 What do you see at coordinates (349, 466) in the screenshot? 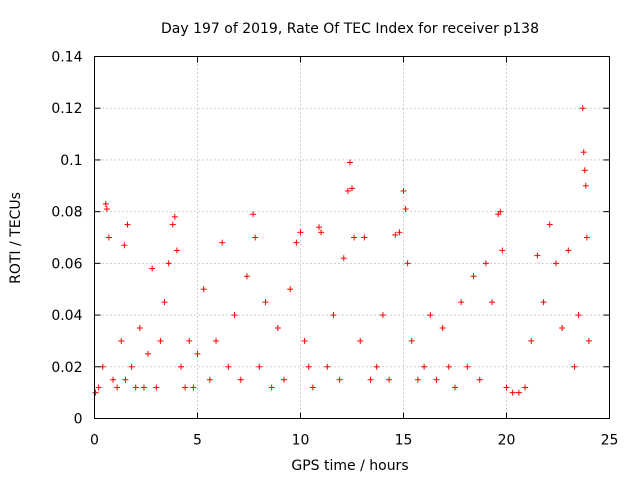
I see `x-axis-label: GPS time / hours` at bounding box center [349, 466].